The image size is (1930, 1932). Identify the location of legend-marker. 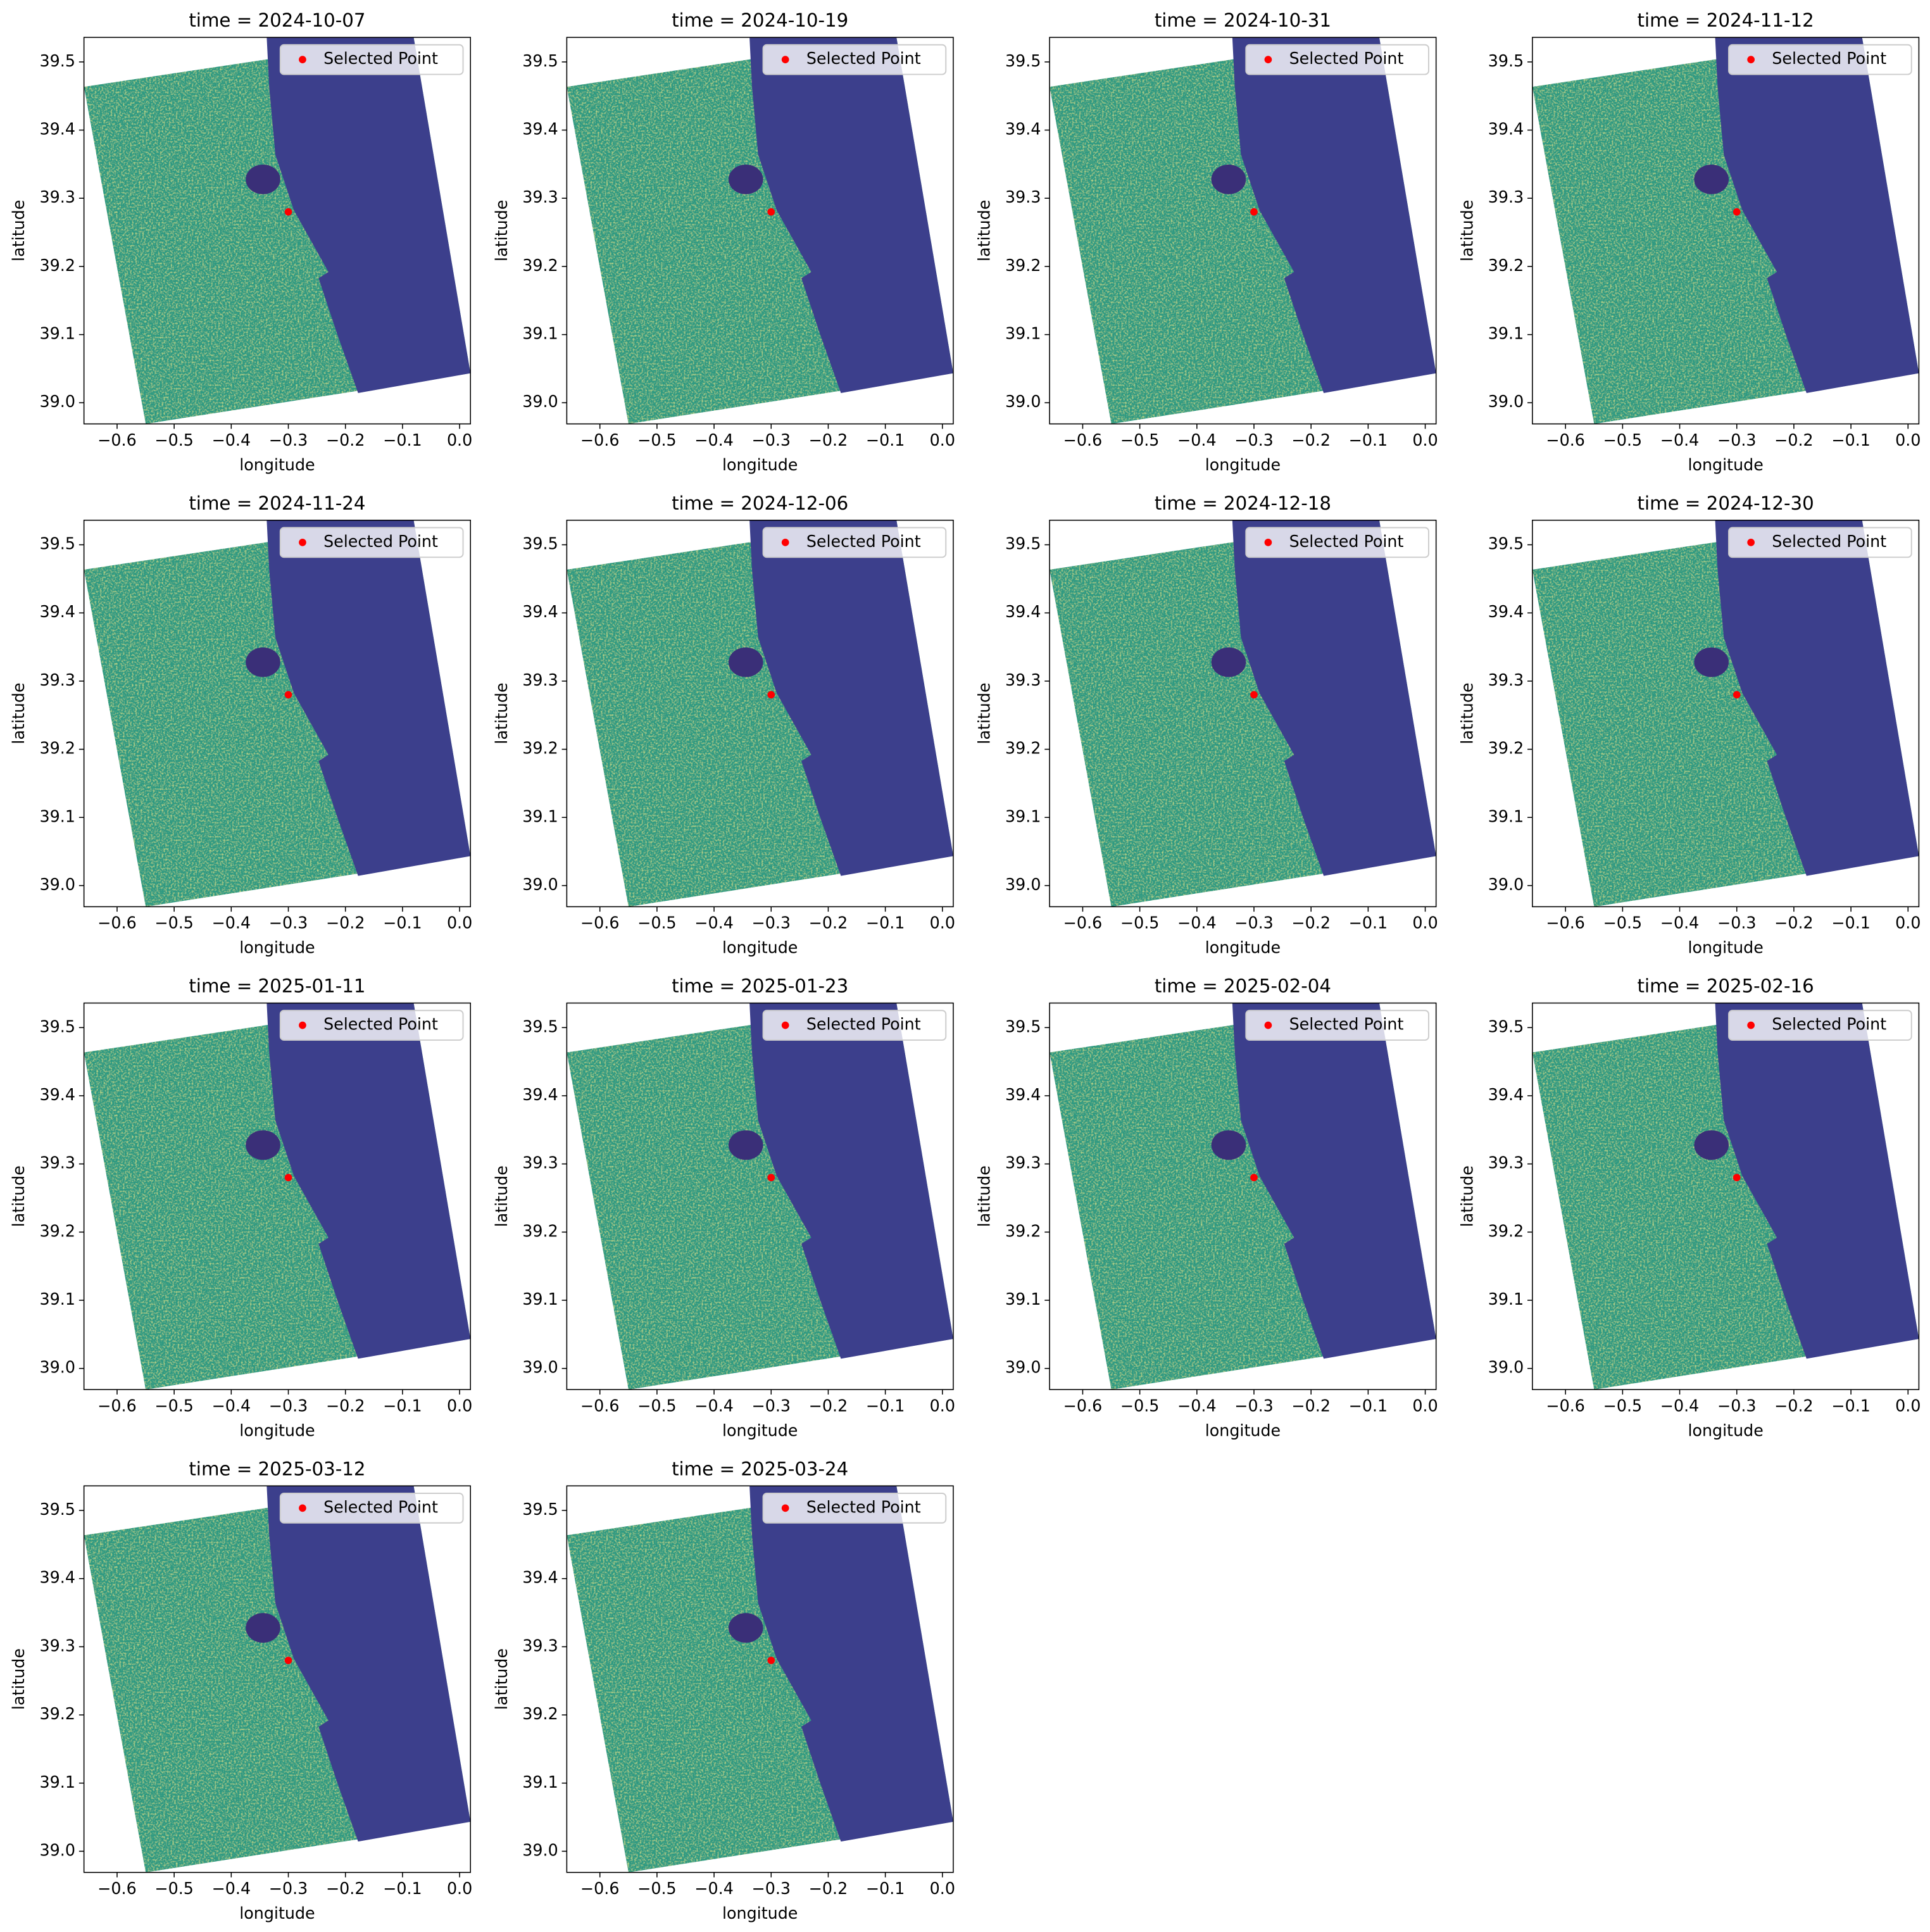
(1268, 542).